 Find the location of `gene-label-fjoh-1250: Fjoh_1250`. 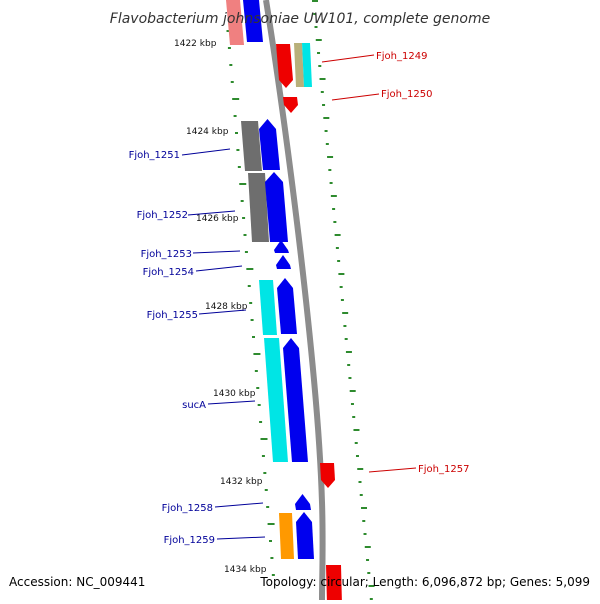

gene-label-fjoh-1250: Fjoh_1250 is located at coordinates (406, 94).